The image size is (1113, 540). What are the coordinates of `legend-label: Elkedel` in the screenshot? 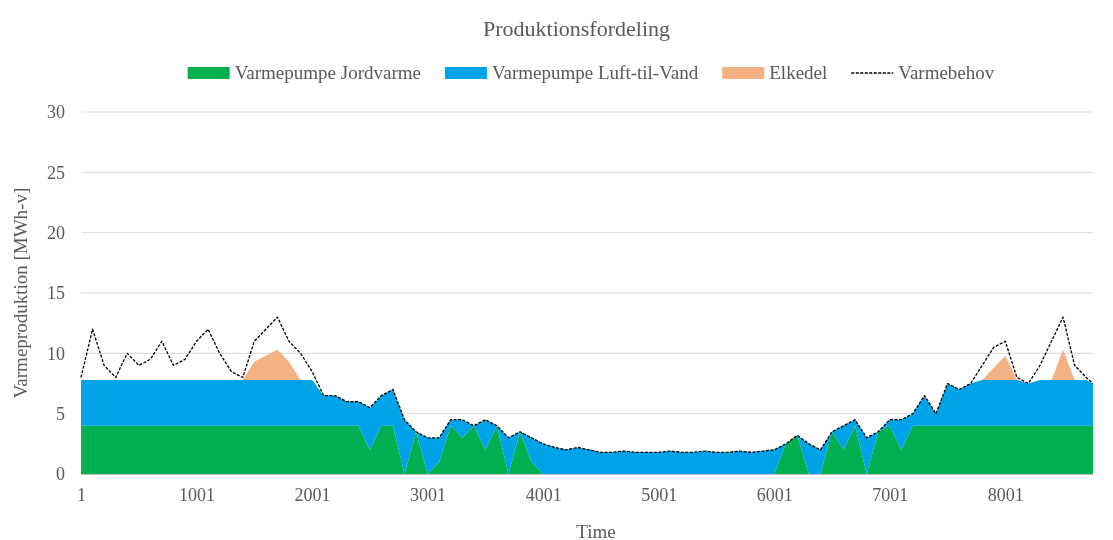 It's located at (798, 72).